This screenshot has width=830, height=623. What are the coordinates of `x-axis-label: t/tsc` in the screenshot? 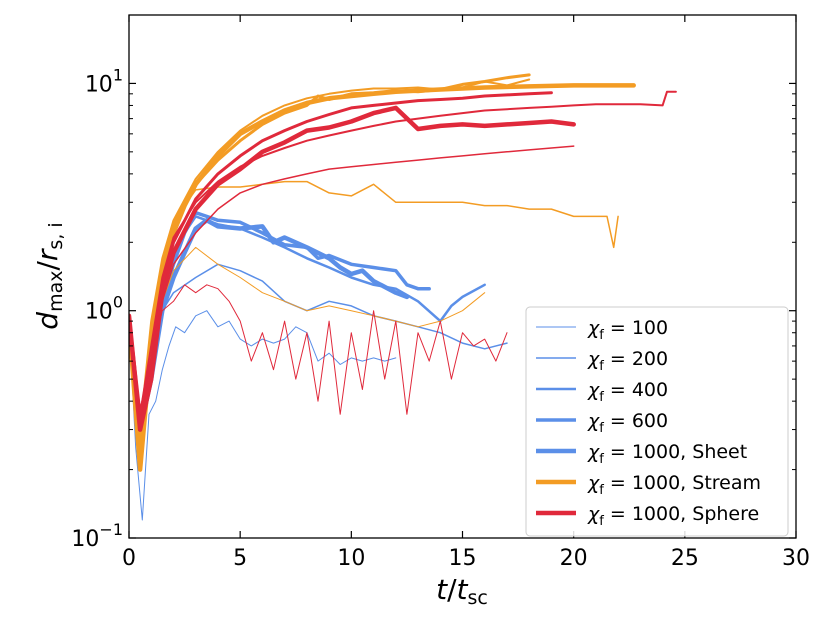 It's located at (462, 591).